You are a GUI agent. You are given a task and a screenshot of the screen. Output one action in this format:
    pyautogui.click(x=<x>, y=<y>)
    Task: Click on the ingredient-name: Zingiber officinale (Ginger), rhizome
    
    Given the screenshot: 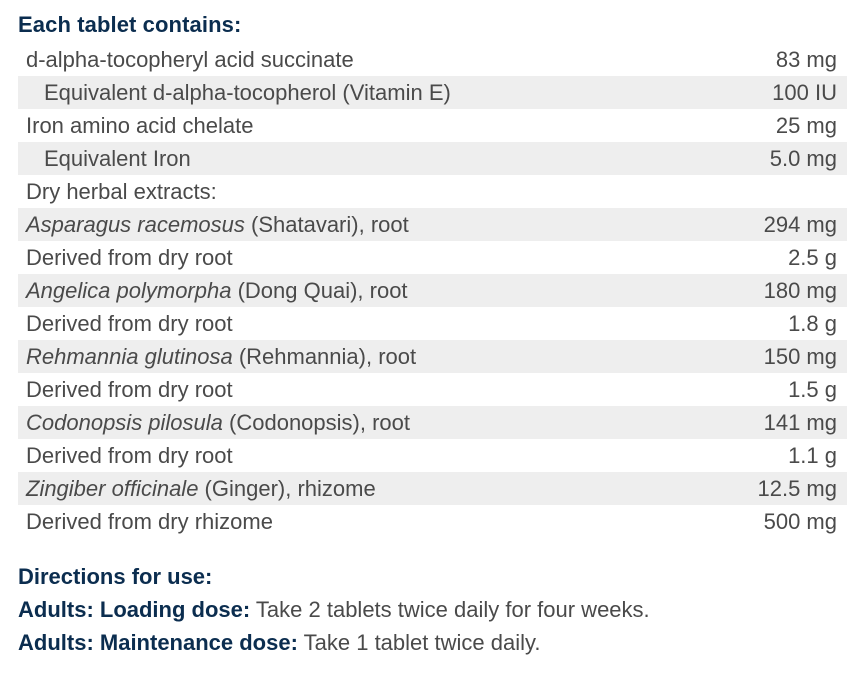 What is the action you would take?
    pyautogui.click(x=197, y=489)
    